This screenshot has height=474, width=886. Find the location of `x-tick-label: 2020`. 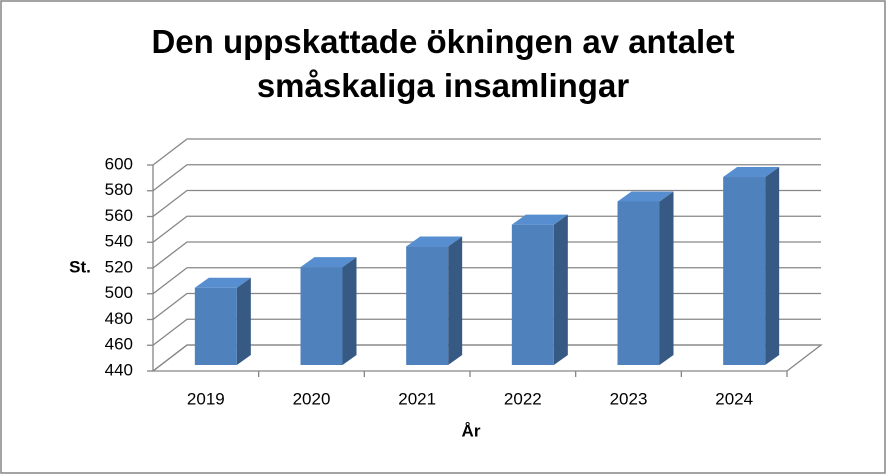

x-tick-label: 2020 is located at coordinates (312, 398).